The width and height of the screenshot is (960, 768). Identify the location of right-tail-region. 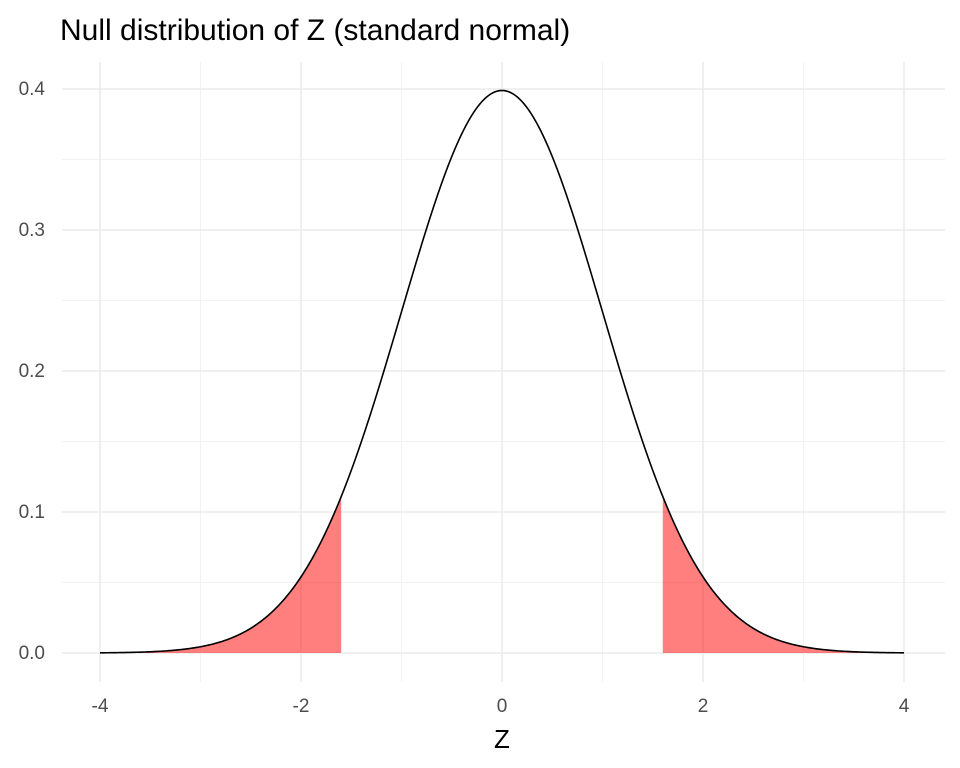
(783, 574).